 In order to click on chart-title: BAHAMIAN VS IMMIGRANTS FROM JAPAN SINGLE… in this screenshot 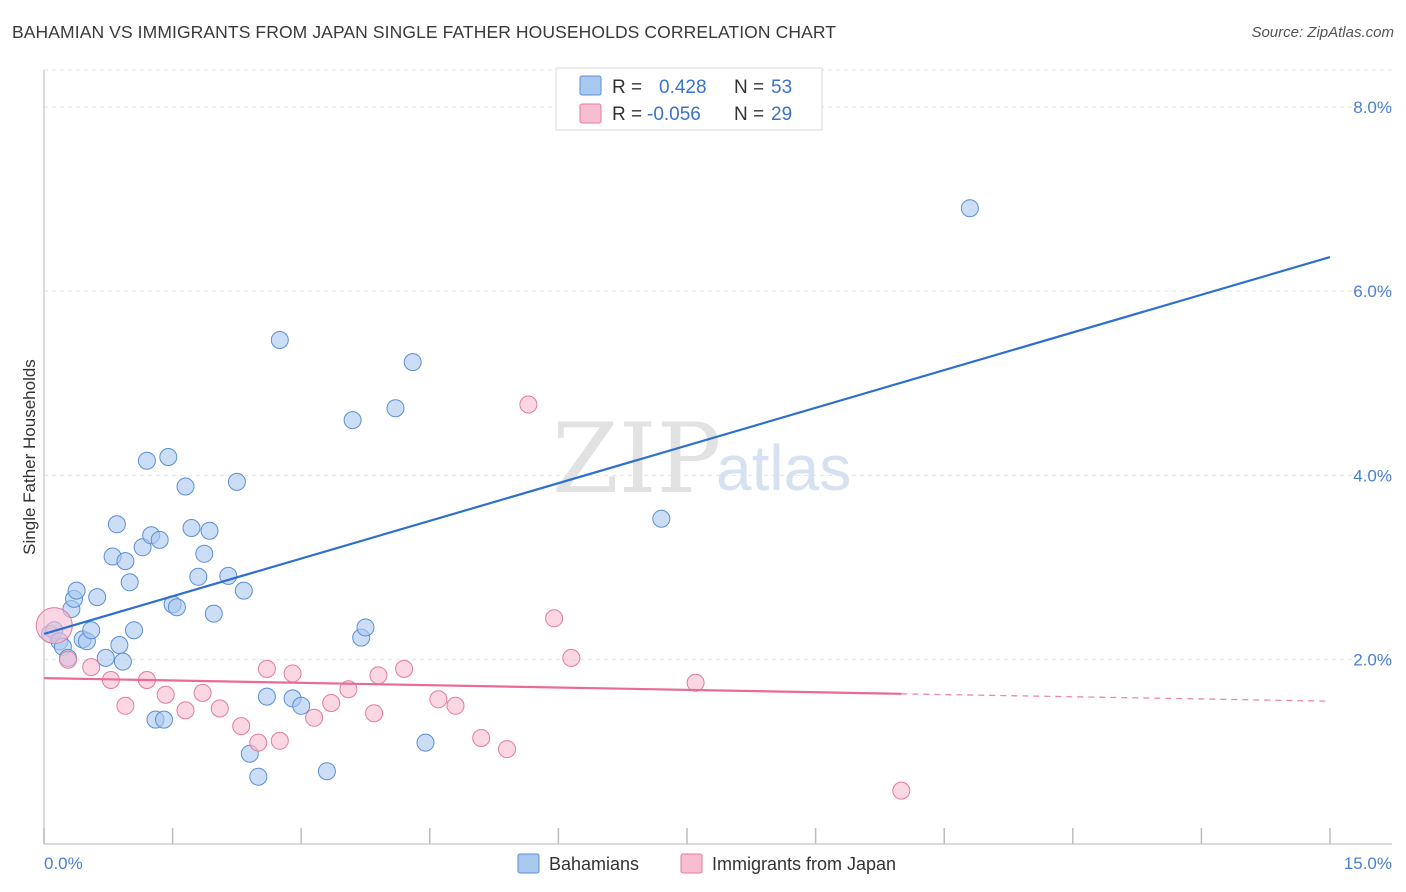, I will do `click(424, 32)`.